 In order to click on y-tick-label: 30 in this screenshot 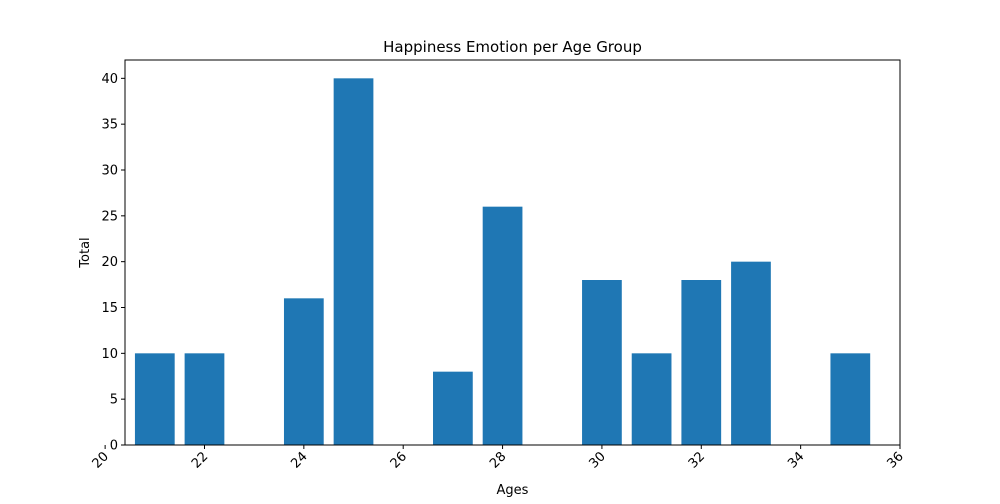, I will do `click(109, 171)`.